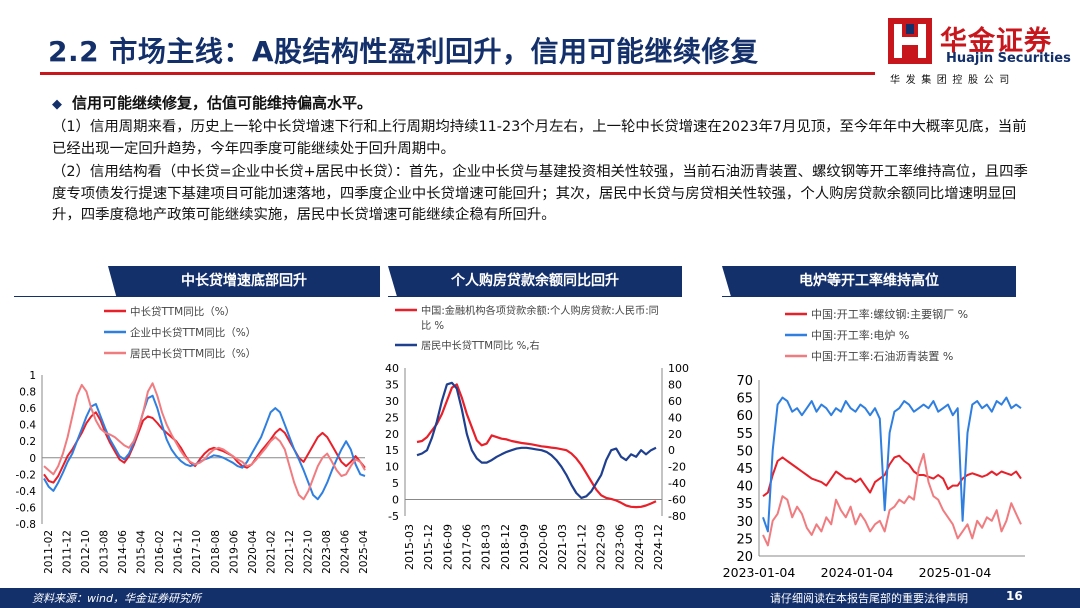 The image size is (1080, 608). Describe the element at coordinates (392, 401) in the screenshot. I see `left-y-tick-label: 30` at that location.